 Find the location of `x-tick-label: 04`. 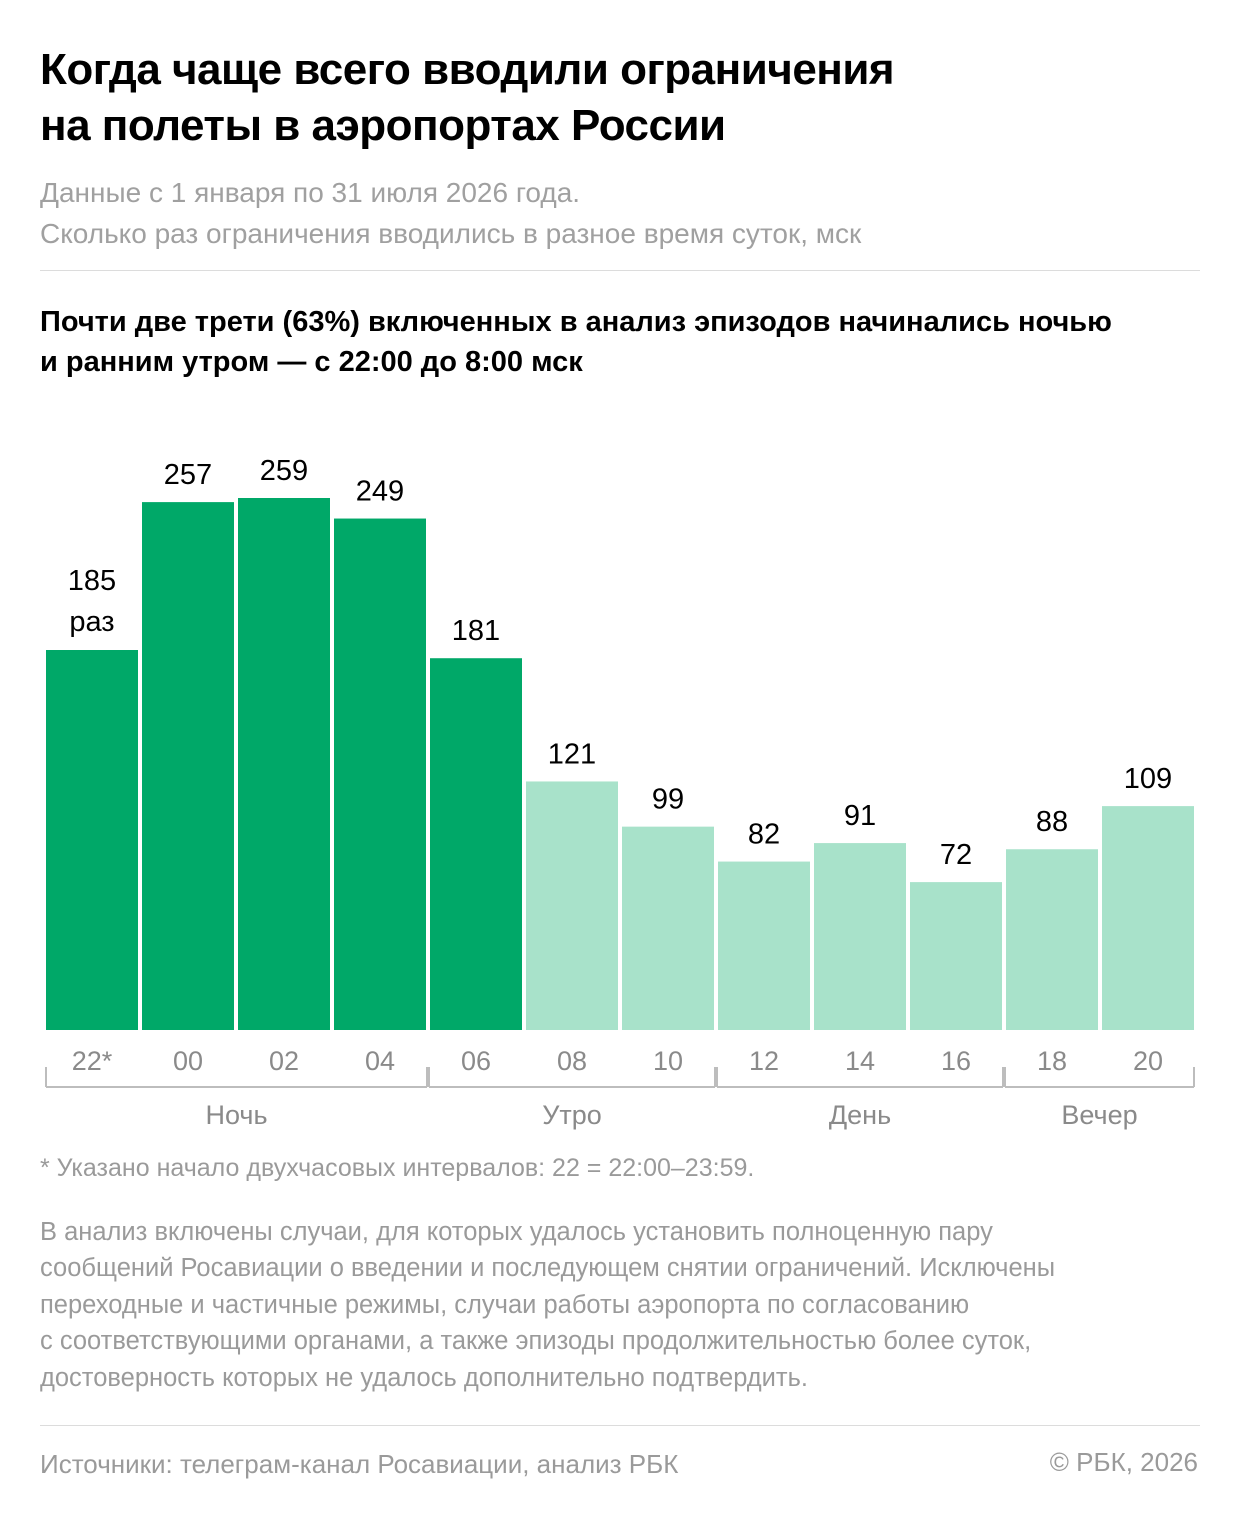

x-tick-label: 04 is located at coordinates (380, 1061).